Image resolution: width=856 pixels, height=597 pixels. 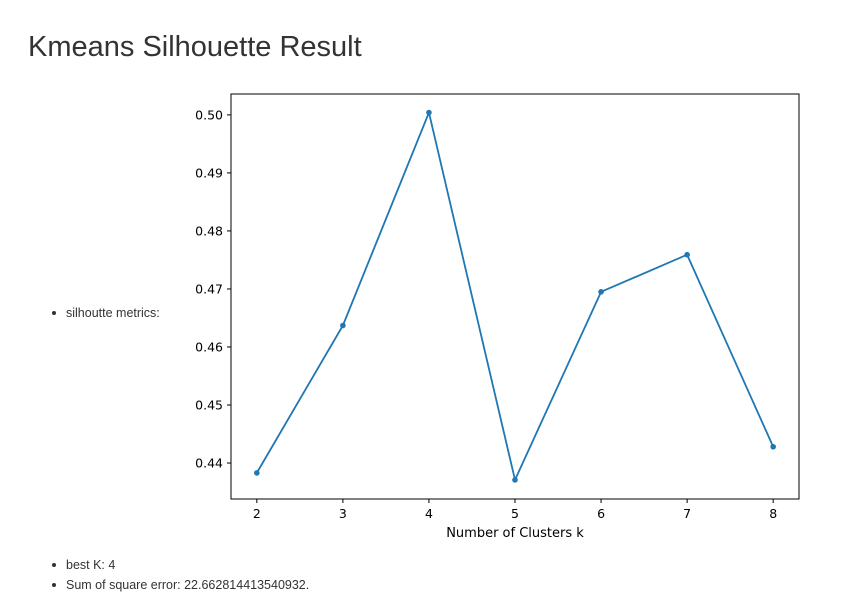 I want to click on x-tick-label: 7, so click(x=687, y=513).